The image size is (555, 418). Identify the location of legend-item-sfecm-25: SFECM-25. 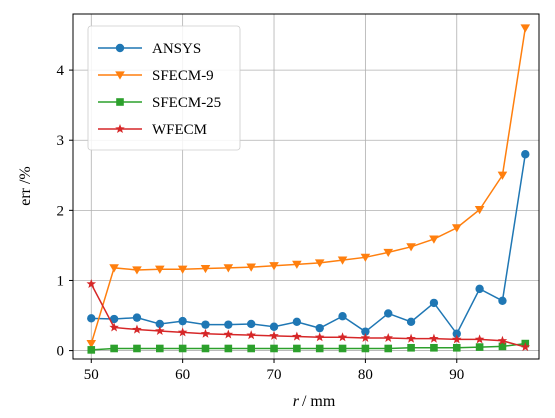
(159, 103).